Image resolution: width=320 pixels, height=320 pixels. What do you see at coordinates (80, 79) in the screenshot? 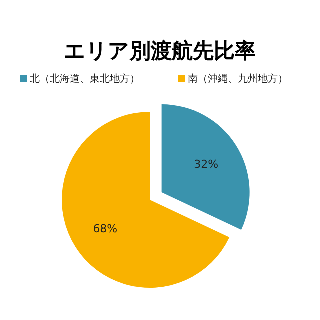
I see `legend-item: 北（北海道、東北地方）` at bounding box center [80, 79].